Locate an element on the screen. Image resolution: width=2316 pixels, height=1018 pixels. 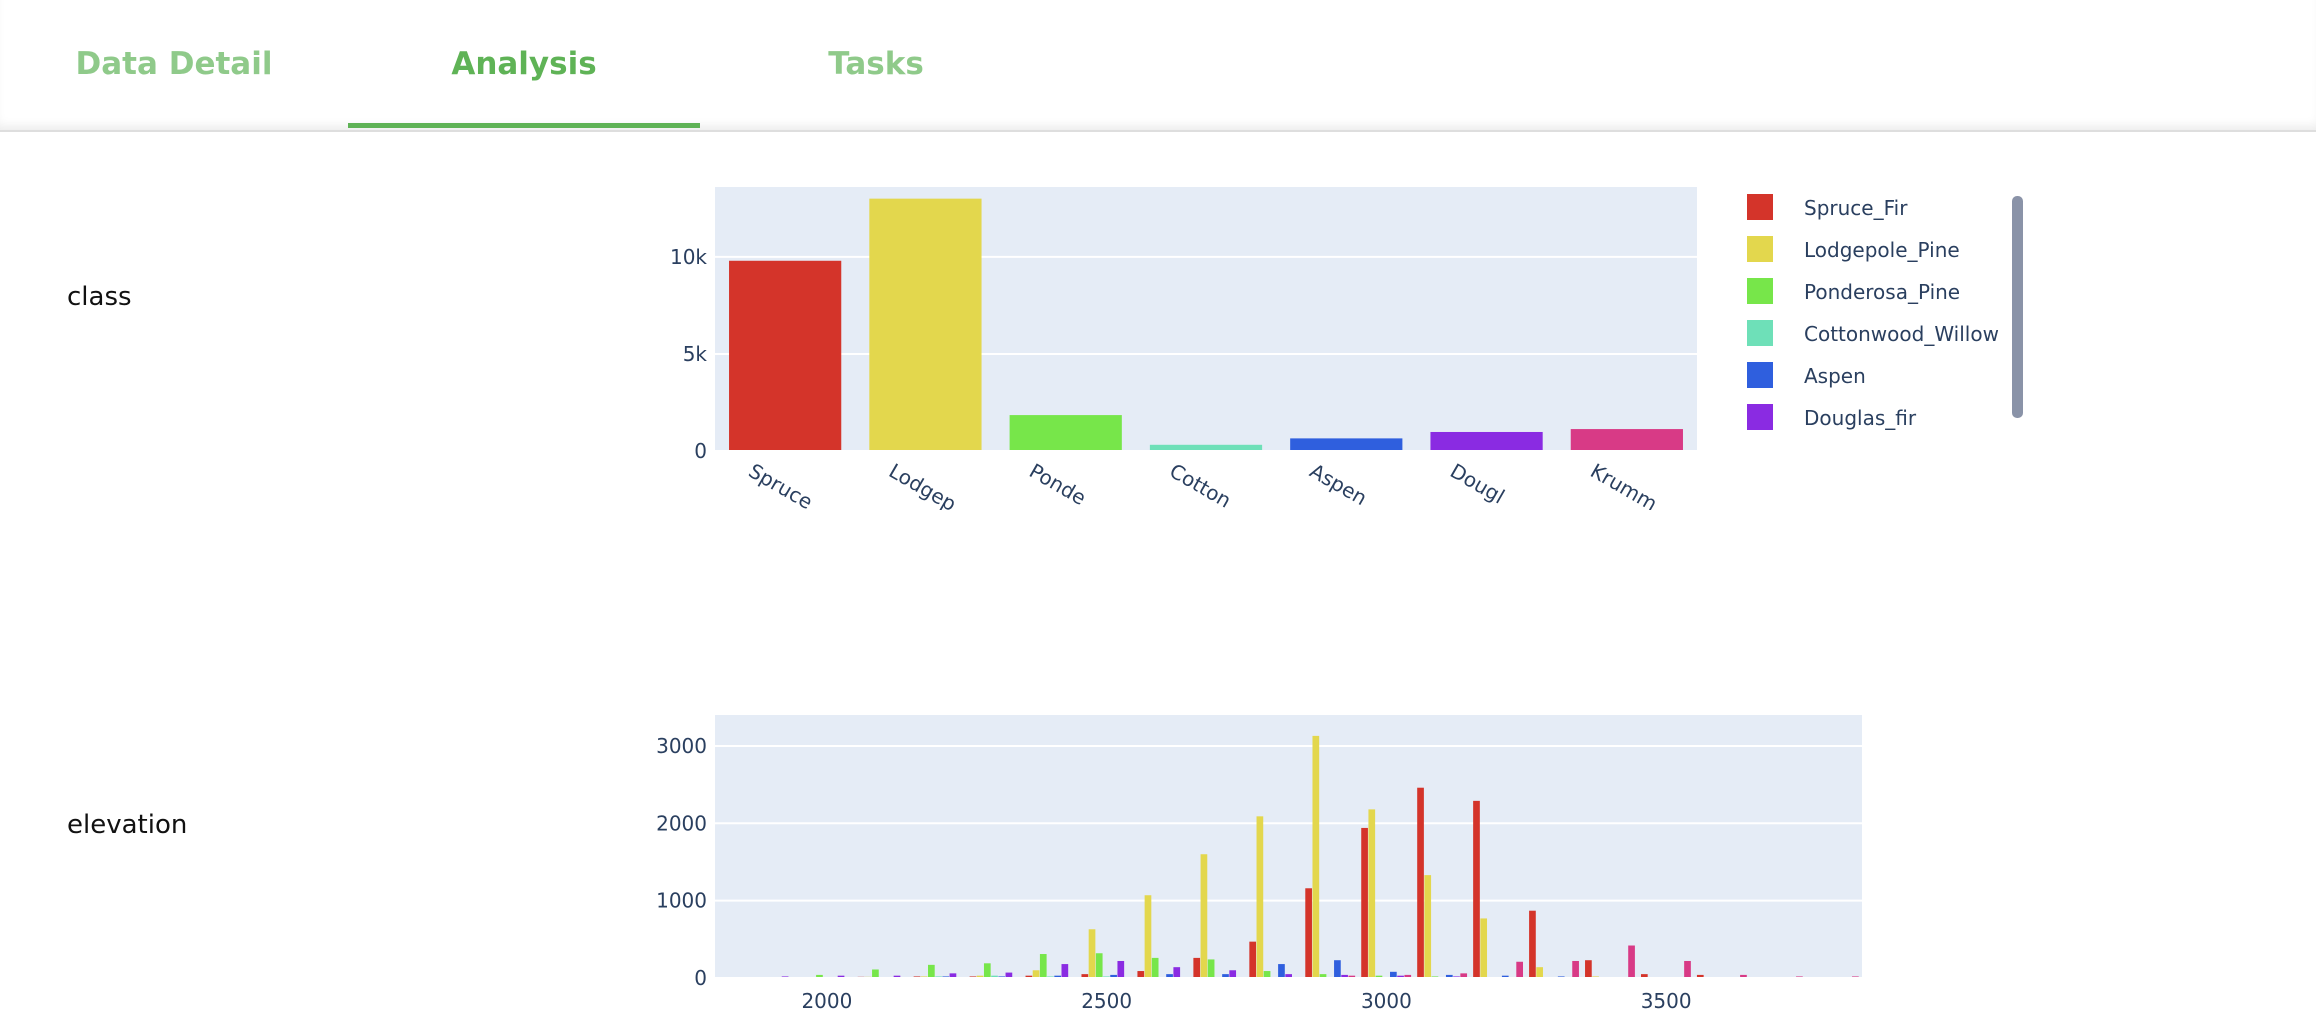
legend-label-ponderosa_pine: Ponderosa_Pine is located at coordinates (1882, 292).